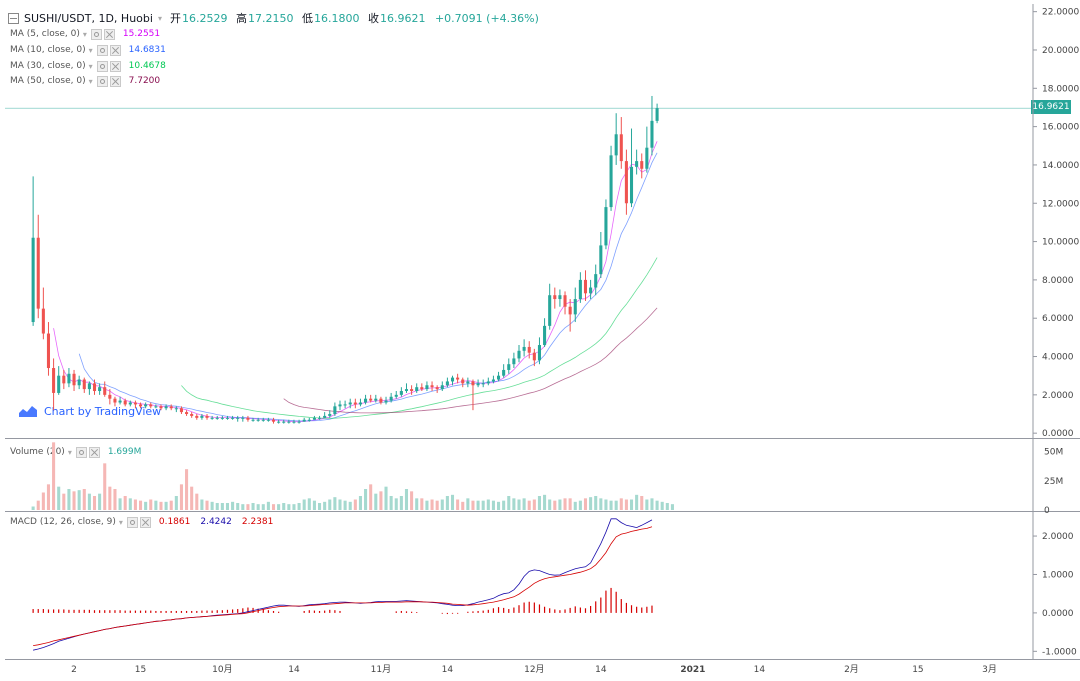 Image resolution: width=1080 pixels, height=681 pixels. What do you see at coordinates (851, 669) in the screenshot?
I see `time-tick-label: 2月` at bounding box center [851, 669].